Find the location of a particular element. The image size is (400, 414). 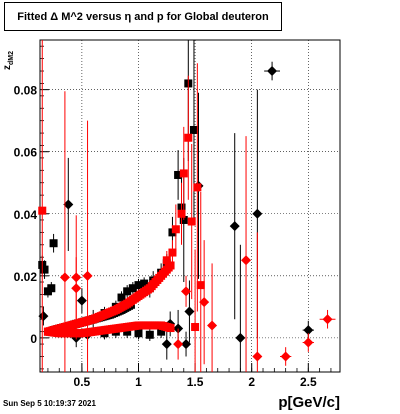

y-tick-label: 0.02 is located at coordinates (26, 277).